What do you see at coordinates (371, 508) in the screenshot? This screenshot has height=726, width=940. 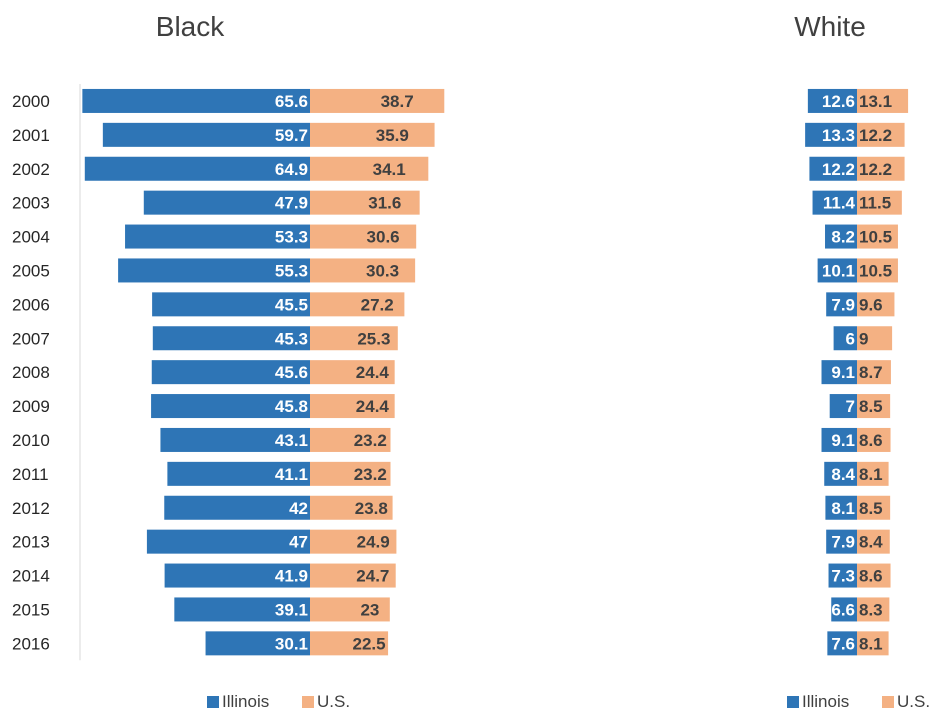 I see `data-label-us: 23.8` at bounding box center [371, 508].